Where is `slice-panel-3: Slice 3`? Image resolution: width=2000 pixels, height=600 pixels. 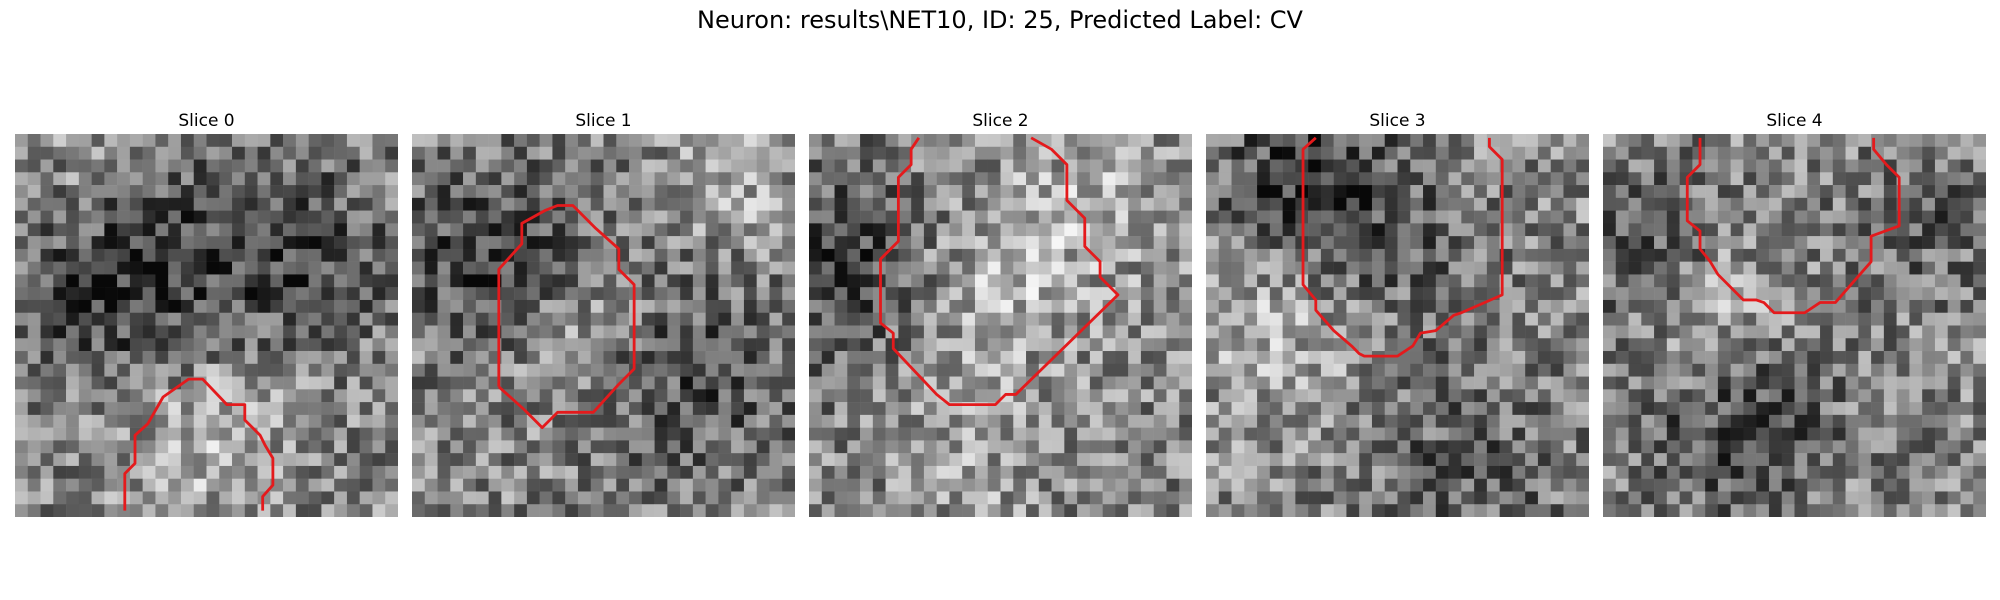
slice-panel-3: Slice 3 is located at coordinates (1397, 312).